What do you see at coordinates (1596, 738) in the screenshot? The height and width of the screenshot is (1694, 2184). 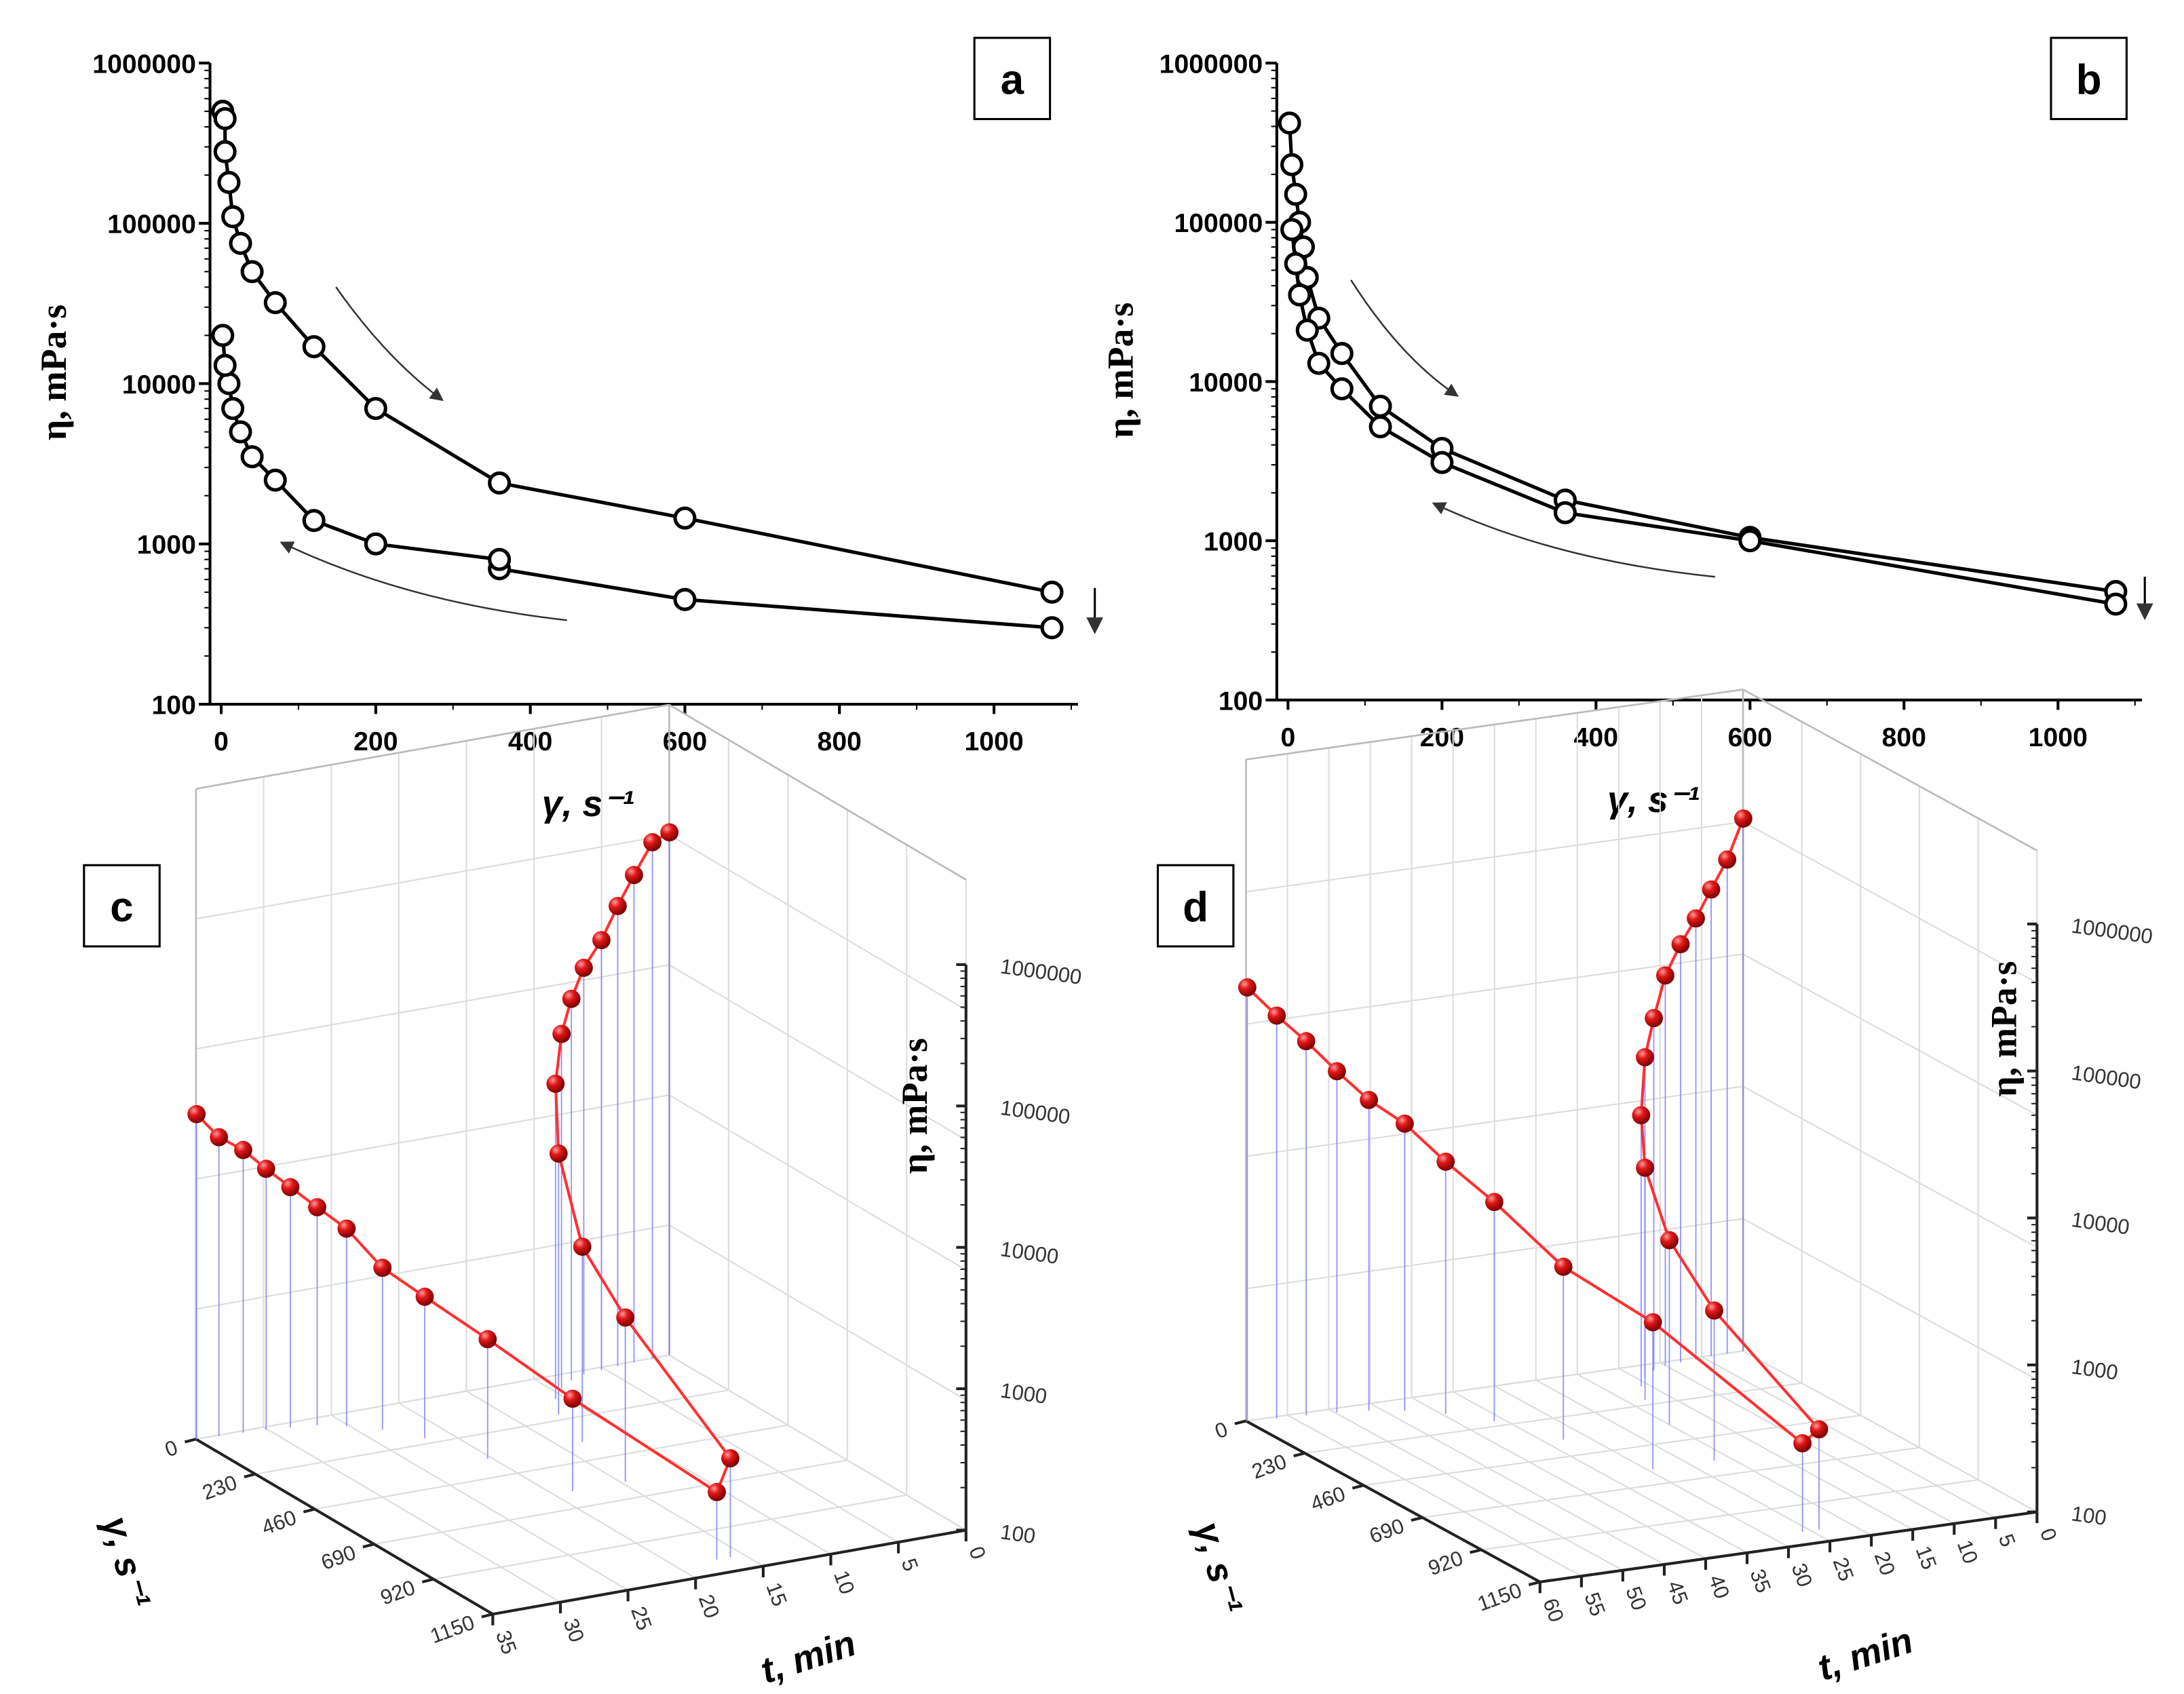 I see `x-tick-label: 400` at bounding box center [1596, 738].